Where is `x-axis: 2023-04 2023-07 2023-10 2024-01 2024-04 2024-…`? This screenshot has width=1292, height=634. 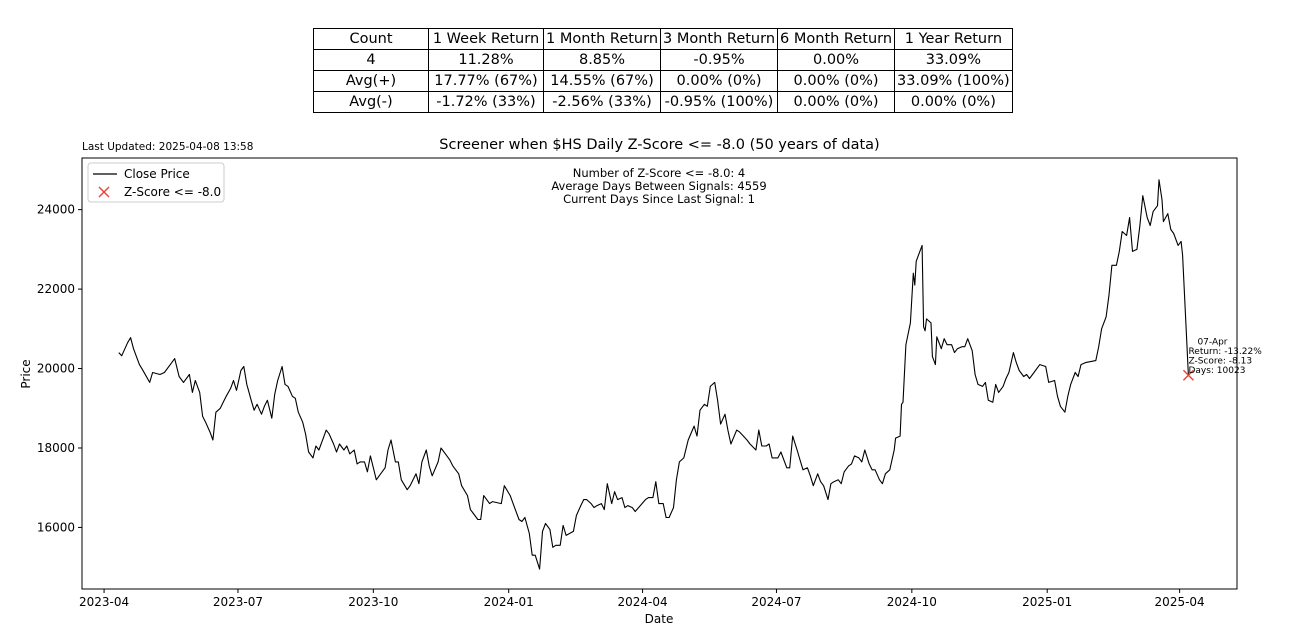
x-axis: 2023-04 2023-07 2023-10 2024-01 2024-04 2024-… is located at coordinates (642, 599).